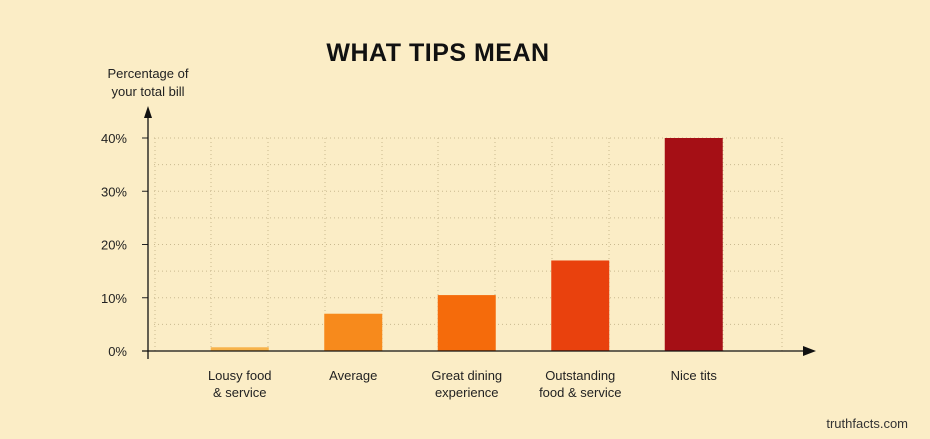  Describe the element at coordinates (148, 91) in the screenshot. I see `y-axis-label: your total bill` at that location.